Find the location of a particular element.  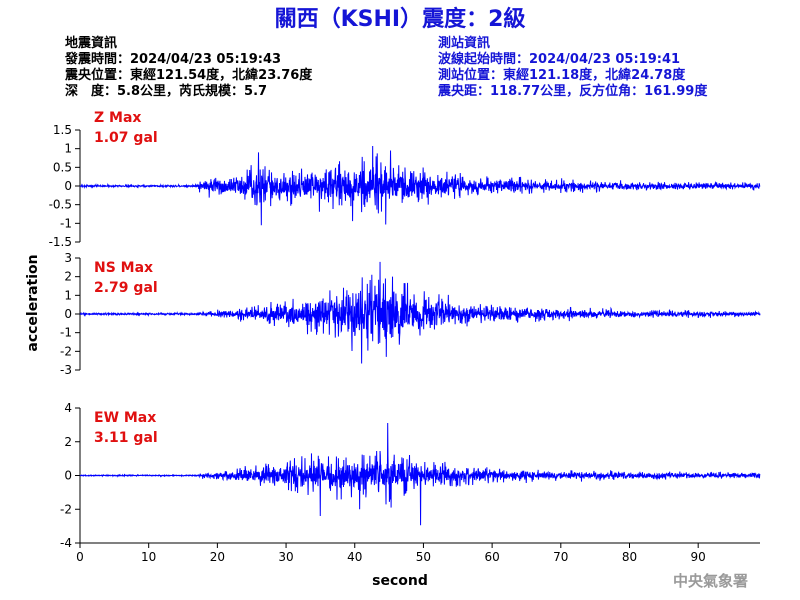

ew-y-tick-label: 0 is located at coordinates (68, 476).